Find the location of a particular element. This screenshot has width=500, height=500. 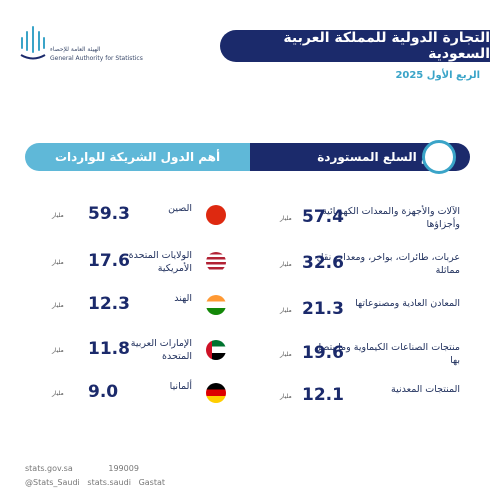

goods-value: 57.4 is located at coordinates (323, 217).